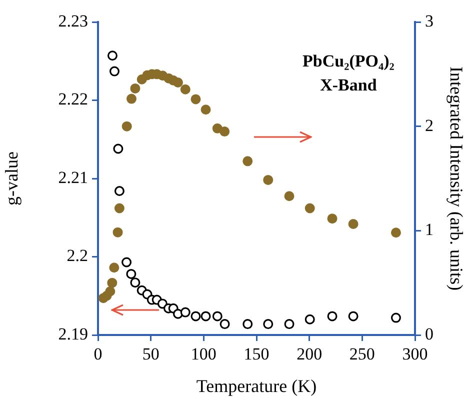 The width and height of the screenshot is (468, 400). I want to click on annotation: X-Band, so click(349, 84).